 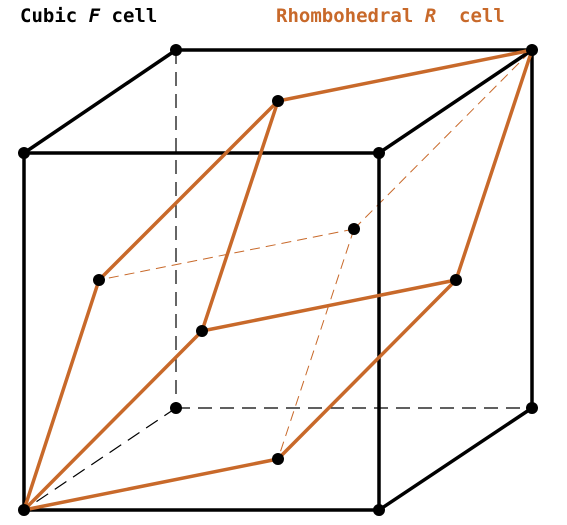 What do you see at coordinates (54, 16) in the screenshot?
I see `cubic-label-prefix: Cubic` at bounding box center [54, 16].